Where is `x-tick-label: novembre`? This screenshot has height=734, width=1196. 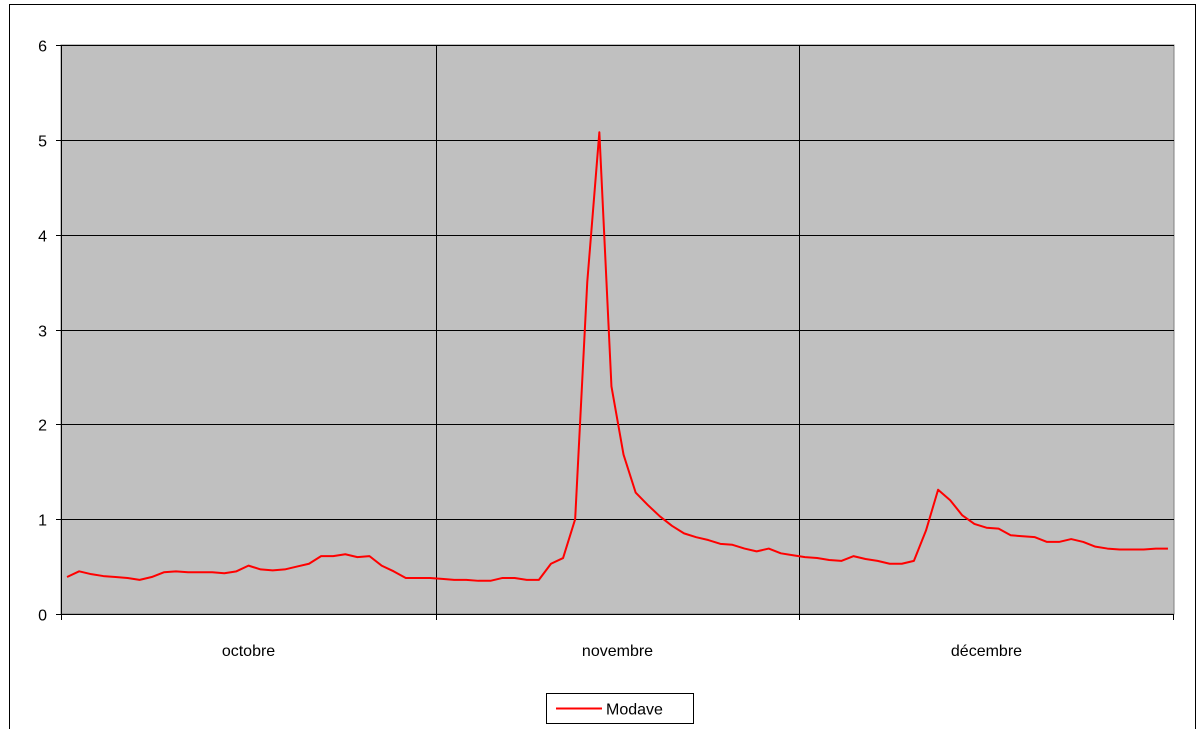
x-tick-label: novembre is located at coordinates (617, 651).